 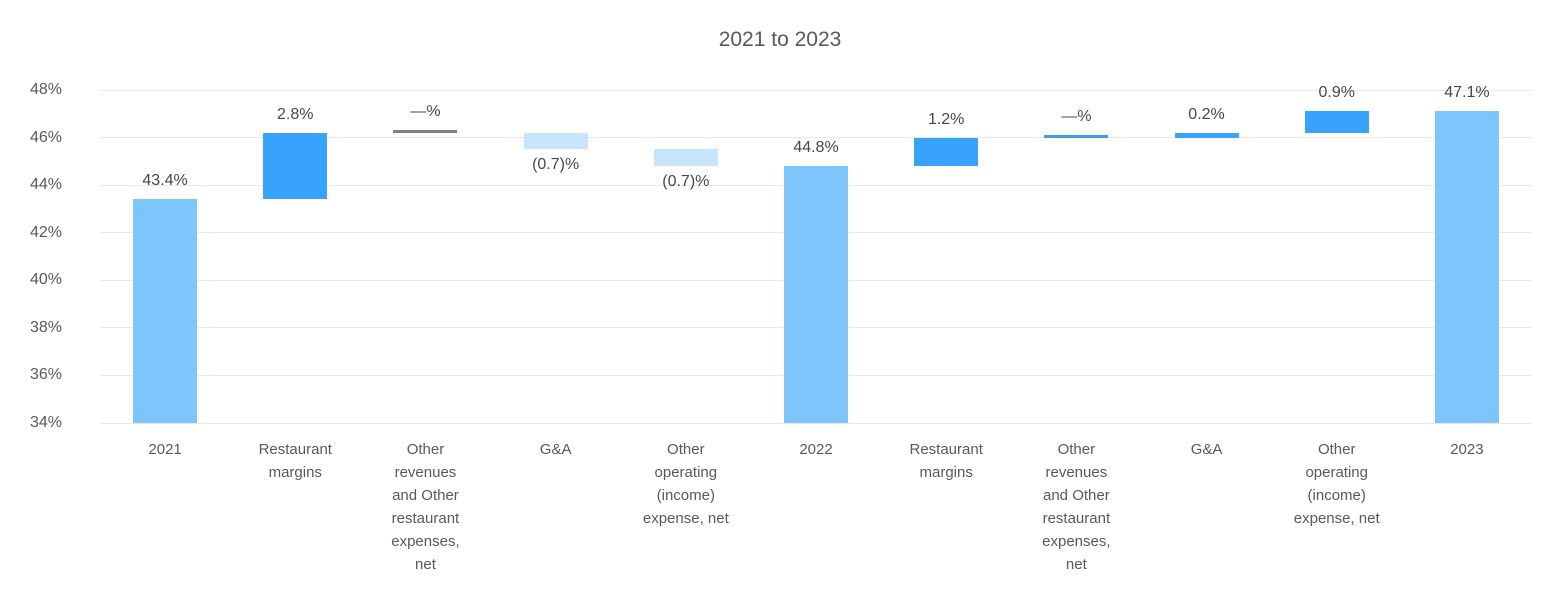 I want to click on bar-value-label: 0.2%, so click(x=1206, y=114).